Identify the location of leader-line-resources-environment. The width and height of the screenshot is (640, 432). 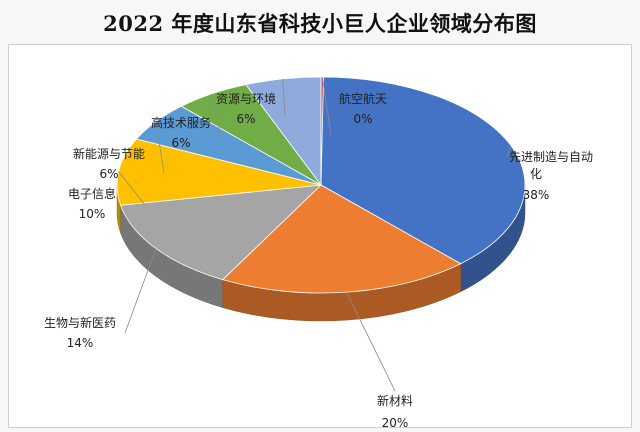
(284, 97).